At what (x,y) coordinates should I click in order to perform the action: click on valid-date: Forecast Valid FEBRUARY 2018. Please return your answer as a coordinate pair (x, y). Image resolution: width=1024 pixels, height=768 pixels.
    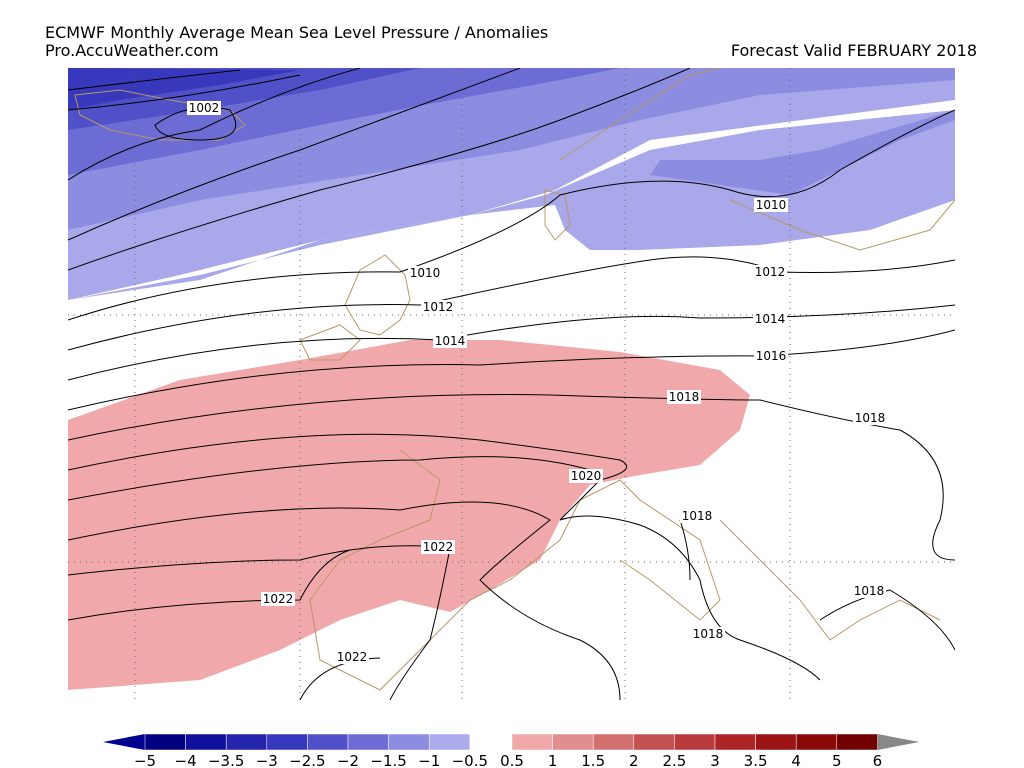
    Looking at the image, I should click on (854, 50).